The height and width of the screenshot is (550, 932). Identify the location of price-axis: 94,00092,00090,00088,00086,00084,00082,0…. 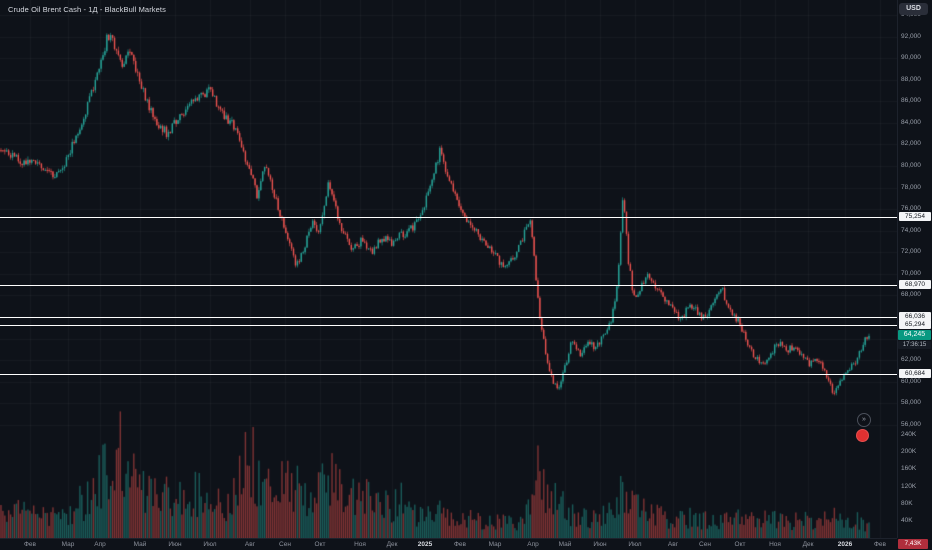
(914, 269).